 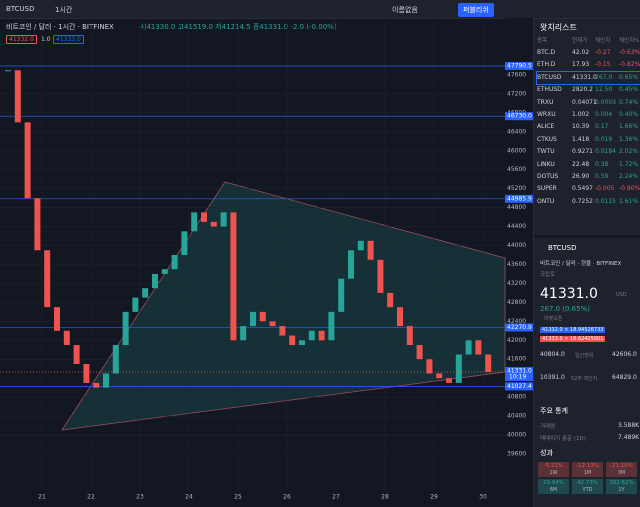 I want to click on bid-box: 41332.0, so click(x=21, y=39).